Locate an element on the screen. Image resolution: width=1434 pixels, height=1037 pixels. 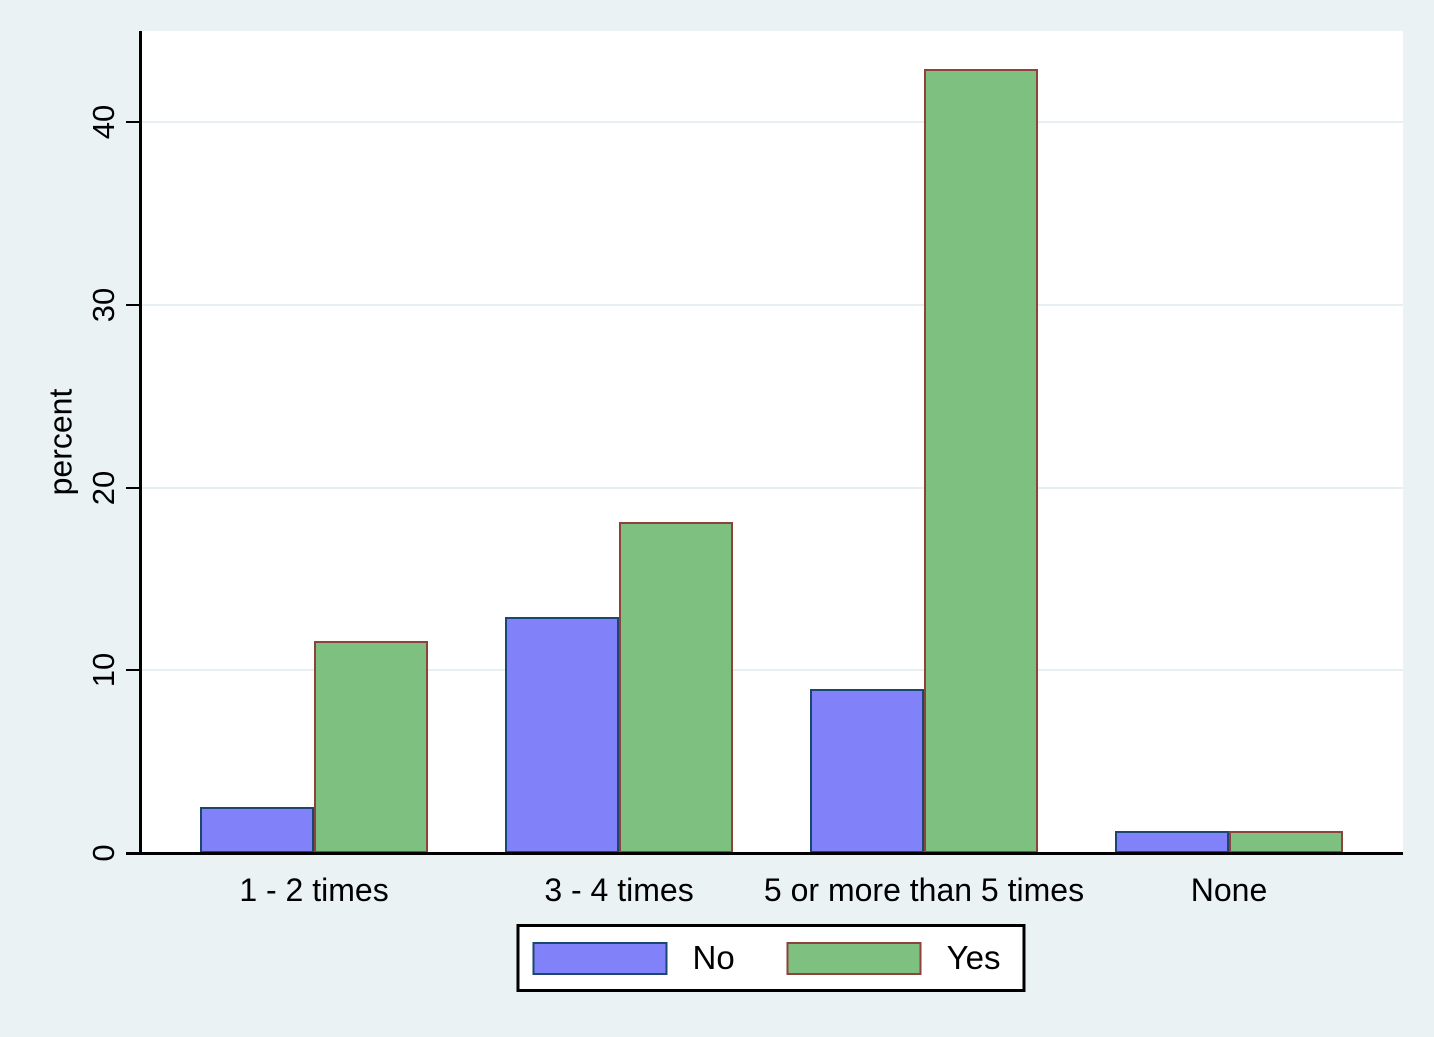
y-tick-label-20: 20 is located at coordinates (103, 487).